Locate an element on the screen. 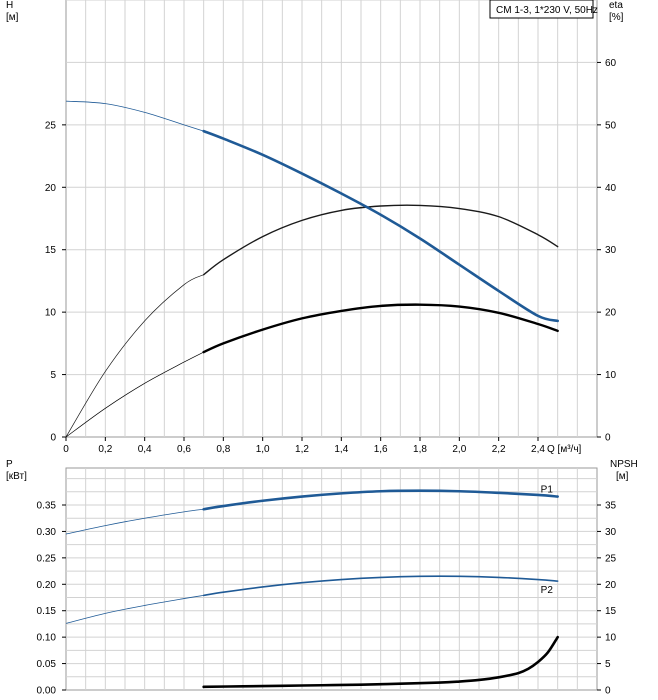 This screenshot has height=700, width=658. p2-curve is located at coordinates (380, 586).